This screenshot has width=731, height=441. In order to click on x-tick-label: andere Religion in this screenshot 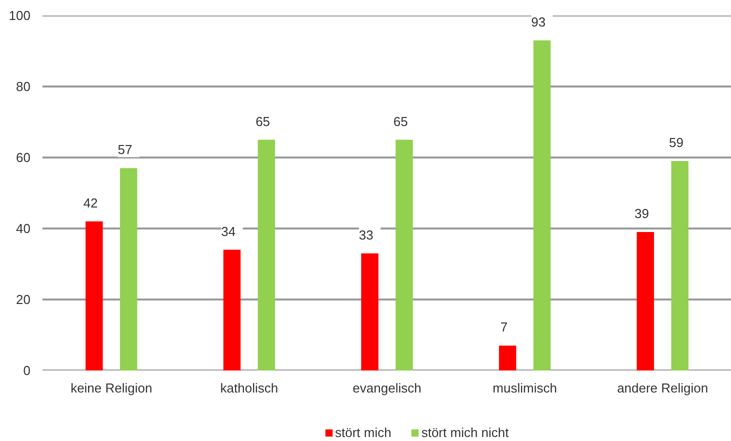, I will do `click(662, 388)`.